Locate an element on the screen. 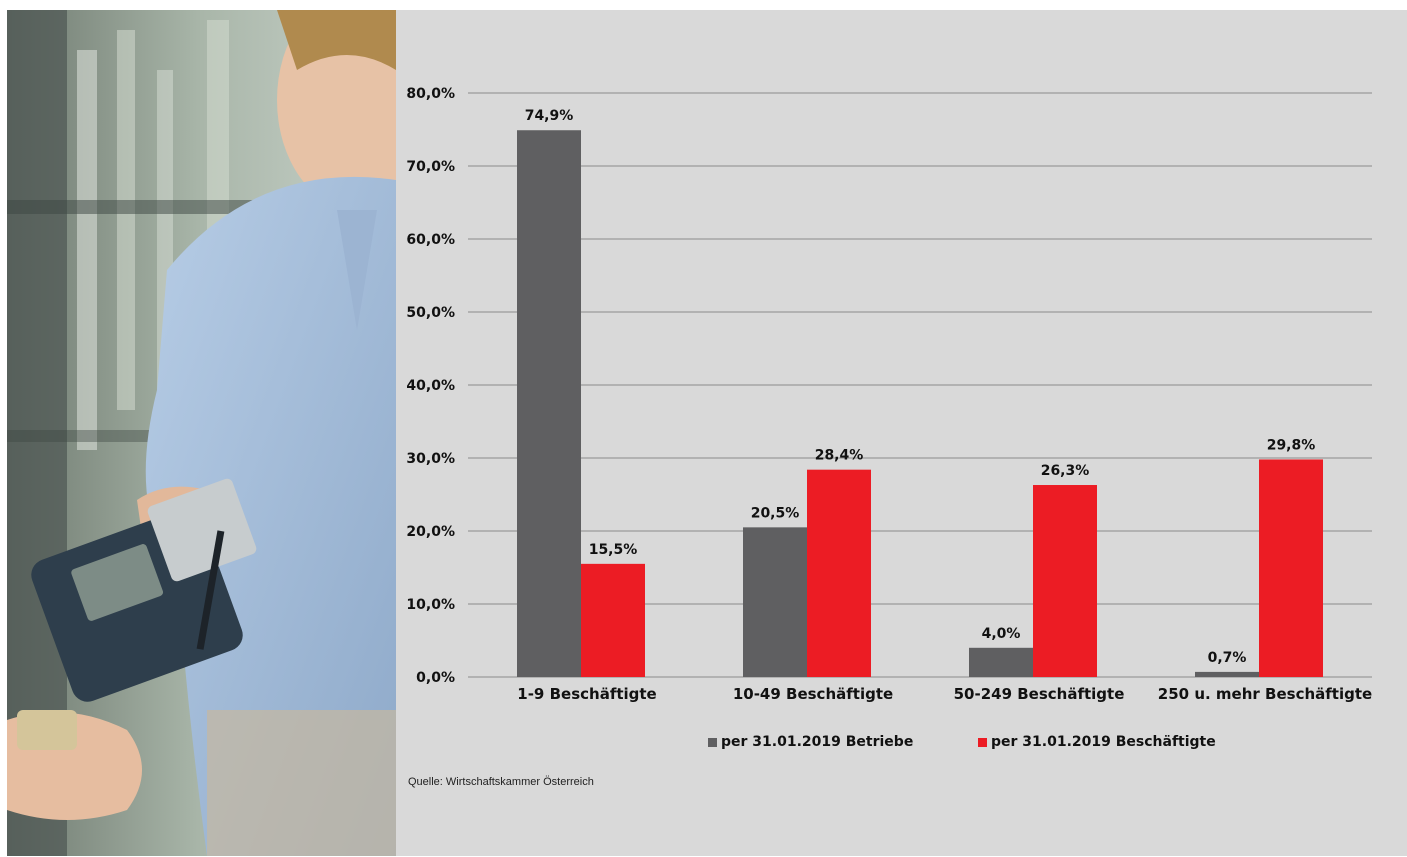 This screenshot has width=1407, height=857. source-note: Quelle: Wirtschaftskammer Österreich is located at coordinates (501, 782).